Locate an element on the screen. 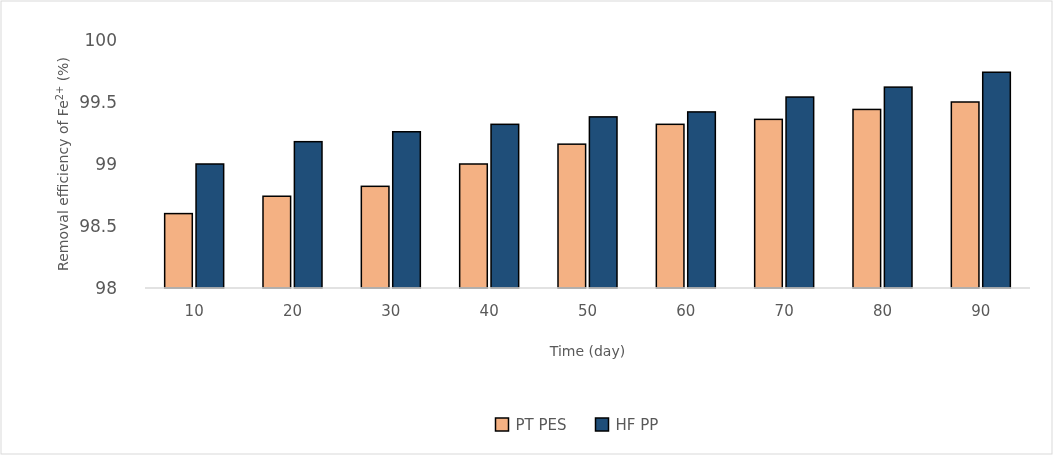  x-tick-label: 60 is located at coordinates (686, 311).